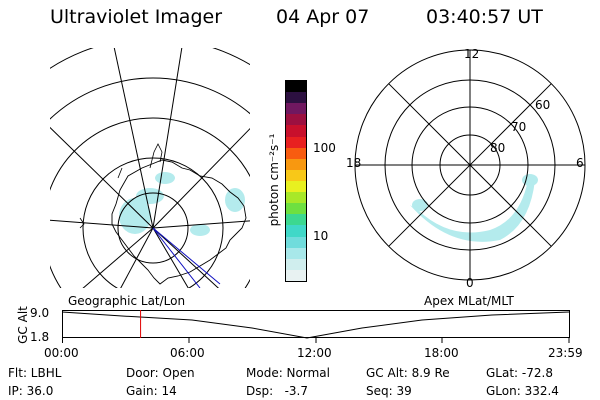 The height and width of the screenshot is (400, 600). I want to click on altitude-curve, so click(316, 325).